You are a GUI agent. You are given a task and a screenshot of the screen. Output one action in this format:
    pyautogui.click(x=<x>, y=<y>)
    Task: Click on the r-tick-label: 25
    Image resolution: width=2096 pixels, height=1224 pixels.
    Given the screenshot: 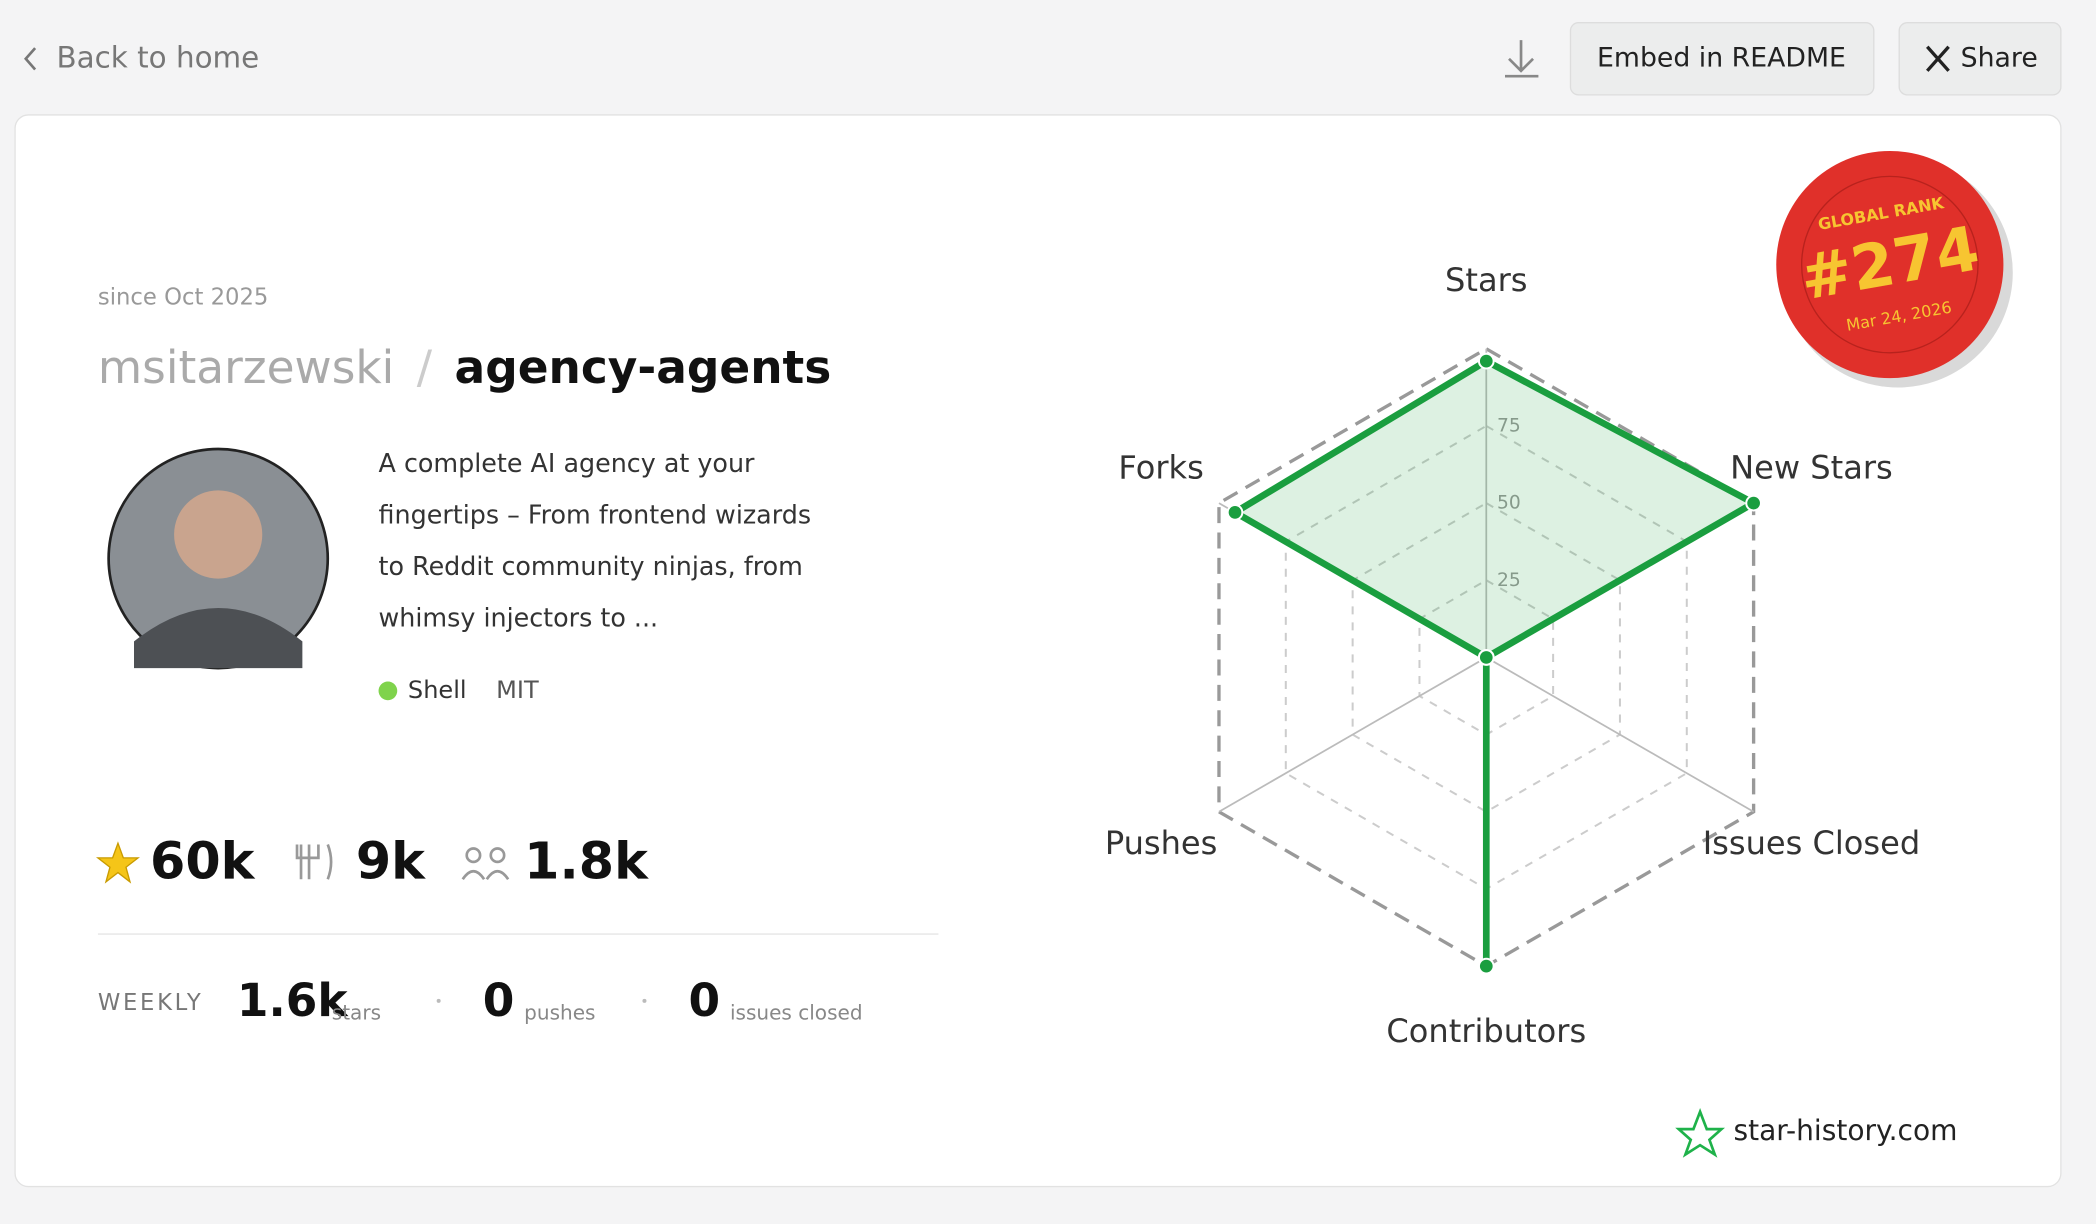 What is the action you would take?
    pyautogui.click(x=1509, y=580)
    